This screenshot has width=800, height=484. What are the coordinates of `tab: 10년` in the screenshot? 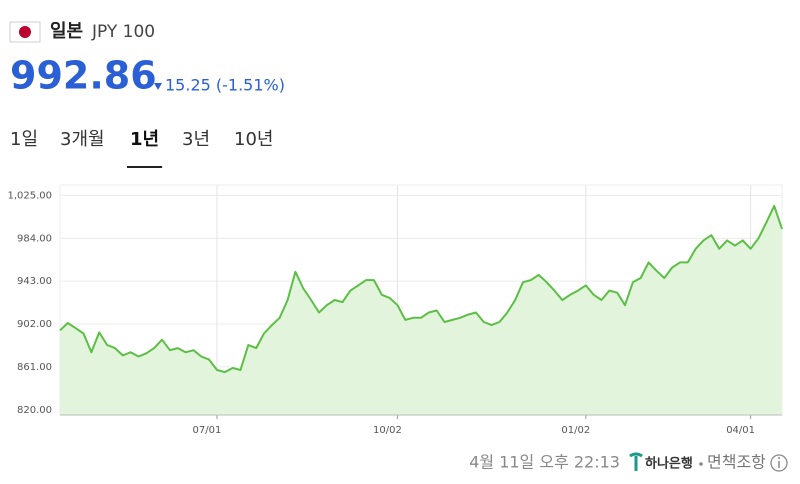 It's located at (253, 139).